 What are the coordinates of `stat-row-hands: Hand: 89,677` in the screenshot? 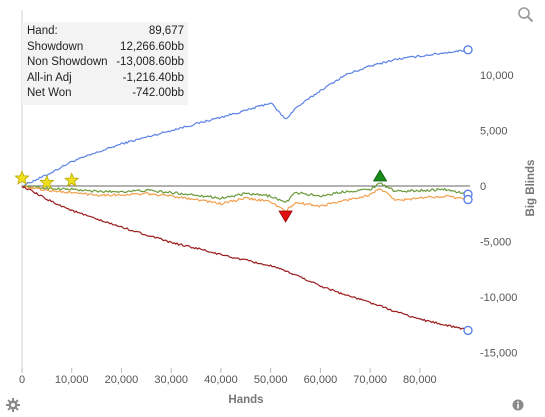 It's located at (105, 32).